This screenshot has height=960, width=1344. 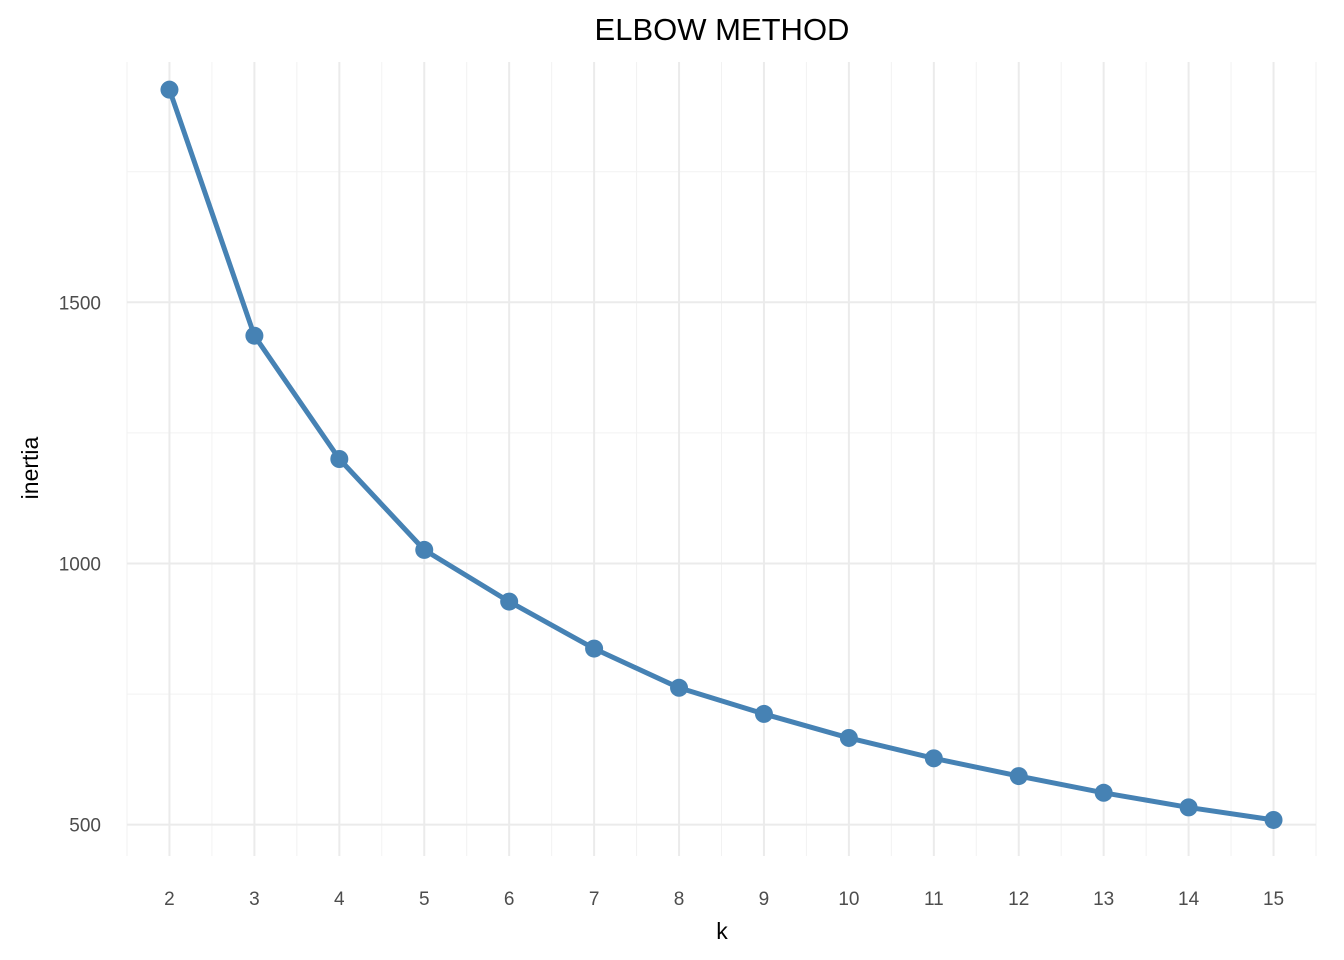 I want to click on y-tick-label: 1000, so click(x=80, y=564).